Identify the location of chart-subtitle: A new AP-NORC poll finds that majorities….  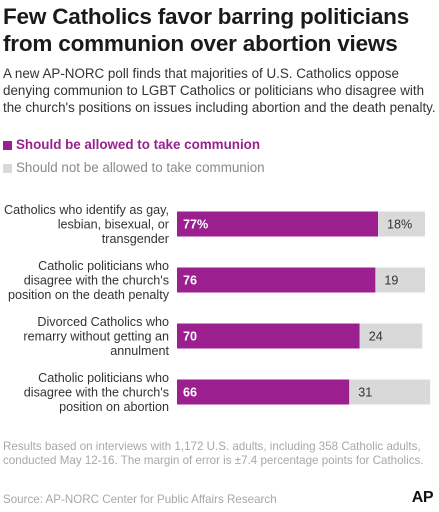
(219, 90).